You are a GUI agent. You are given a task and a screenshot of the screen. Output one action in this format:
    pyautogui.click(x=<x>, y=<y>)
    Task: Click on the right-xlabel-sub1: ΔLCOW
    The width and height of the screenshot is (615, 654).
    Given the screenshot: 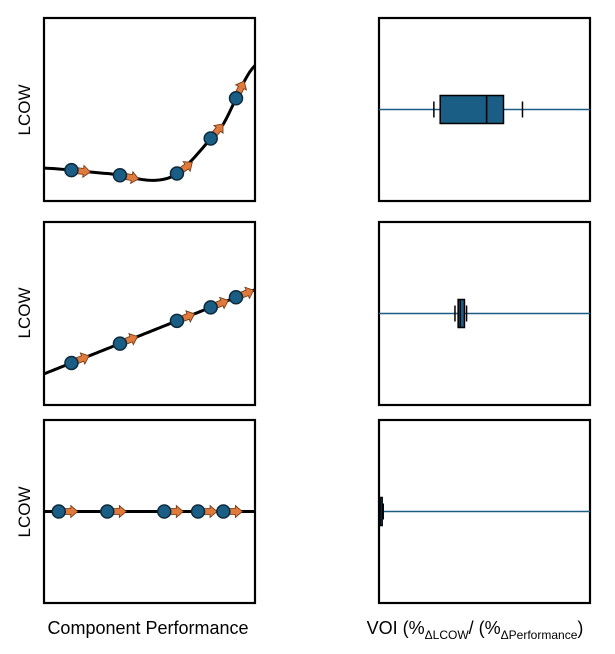 What is the action you would take?
    pyautogui.click(x=447, y=635)
    